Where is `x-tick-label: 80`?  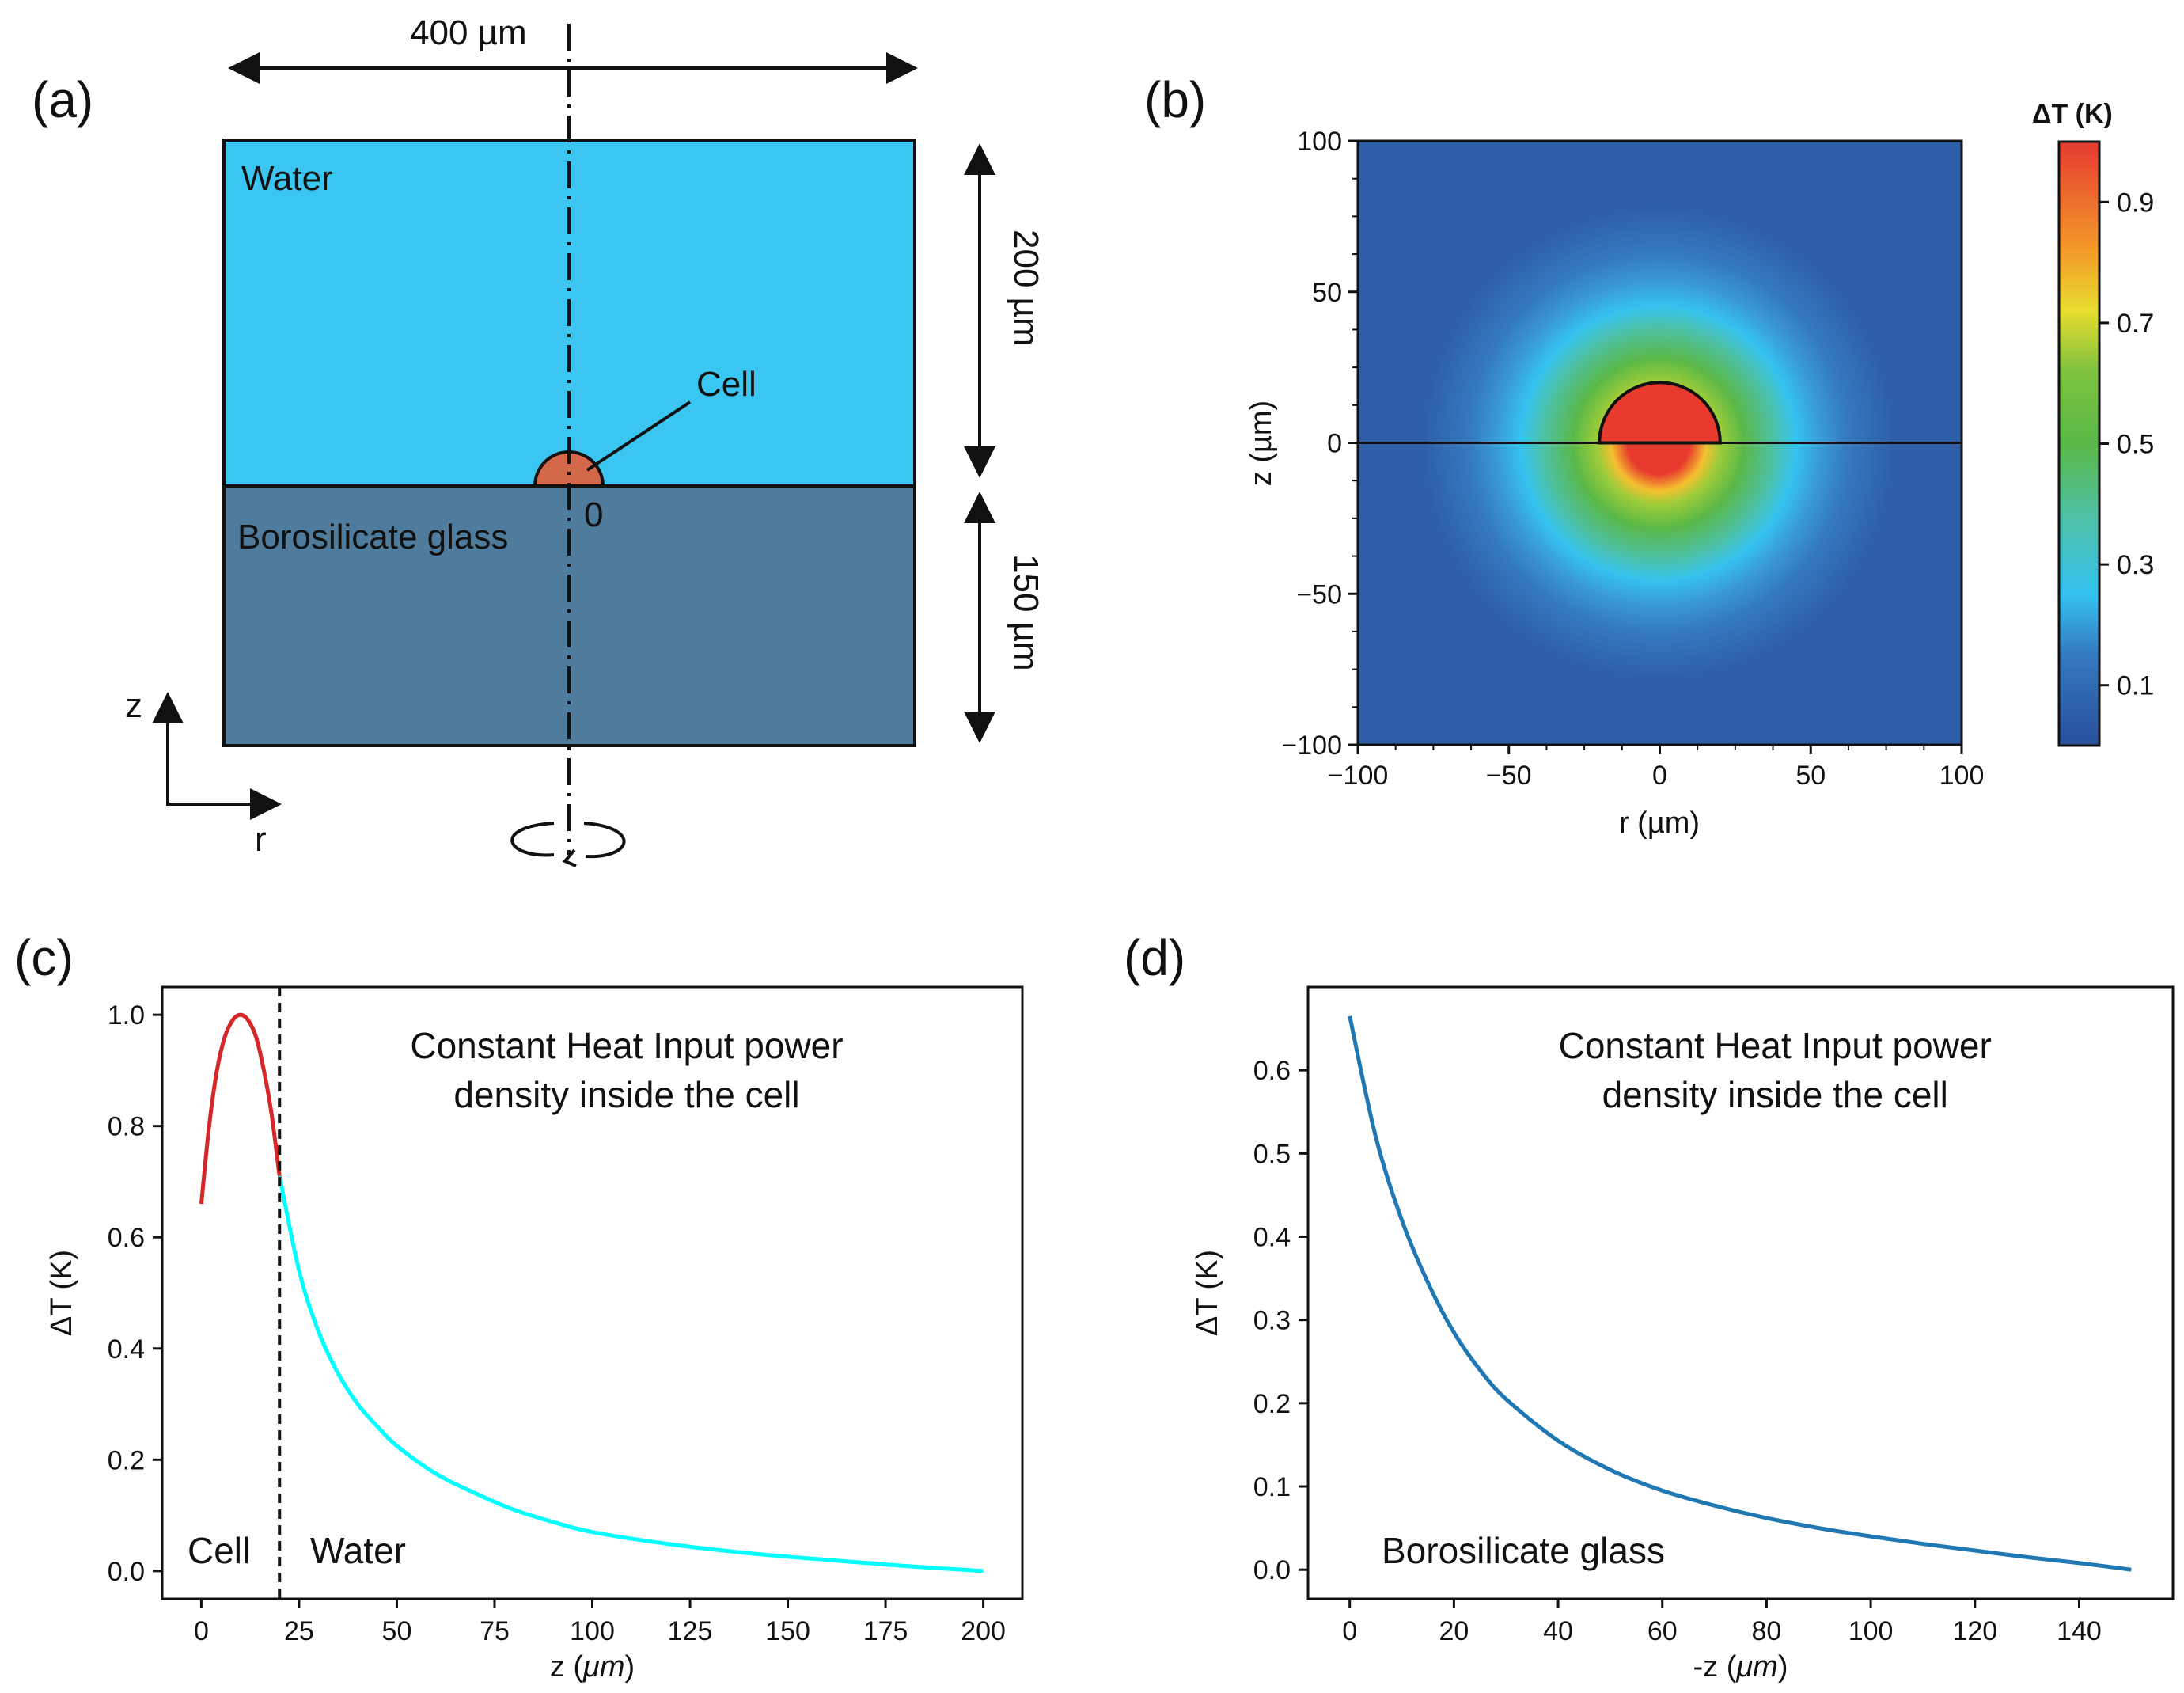
x-tick-label: 80 is located at coordinates (1767, 1631).